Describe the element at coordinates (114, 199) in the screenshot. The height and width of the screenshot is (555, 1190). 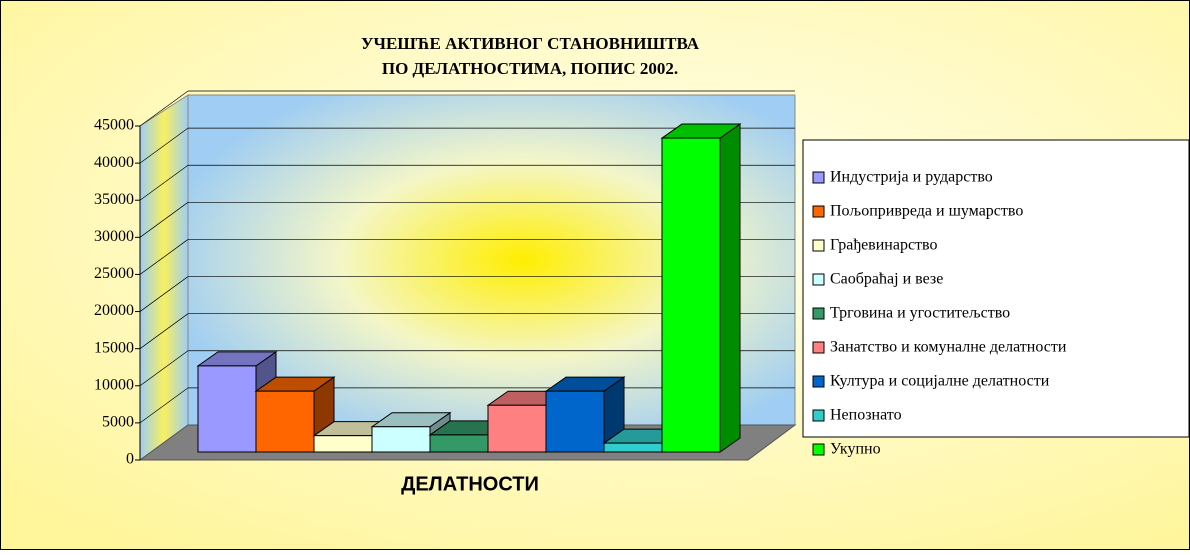
I see `y-tick-label: 35000` at that location.